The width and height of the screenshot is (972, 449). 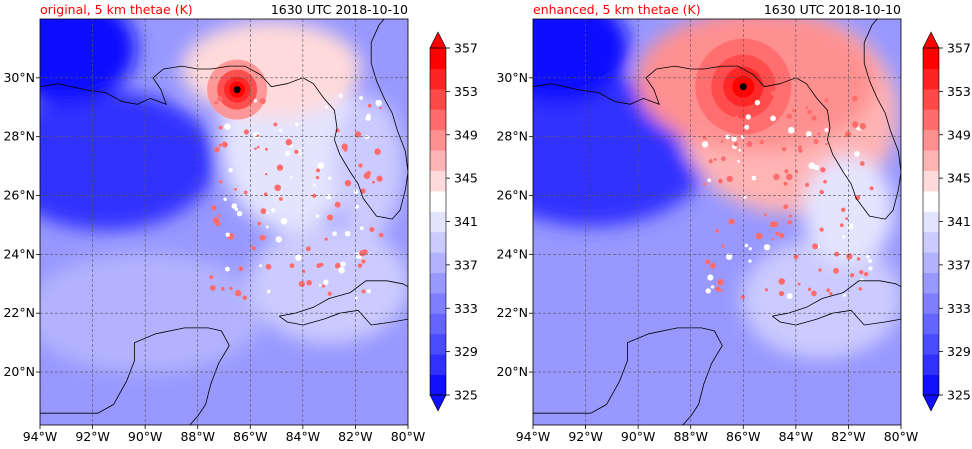 What do you see at coordinates (848, 436) in the screenshot?
I see `lon-tick-label: 82°W` at bounding box center [848, 436].